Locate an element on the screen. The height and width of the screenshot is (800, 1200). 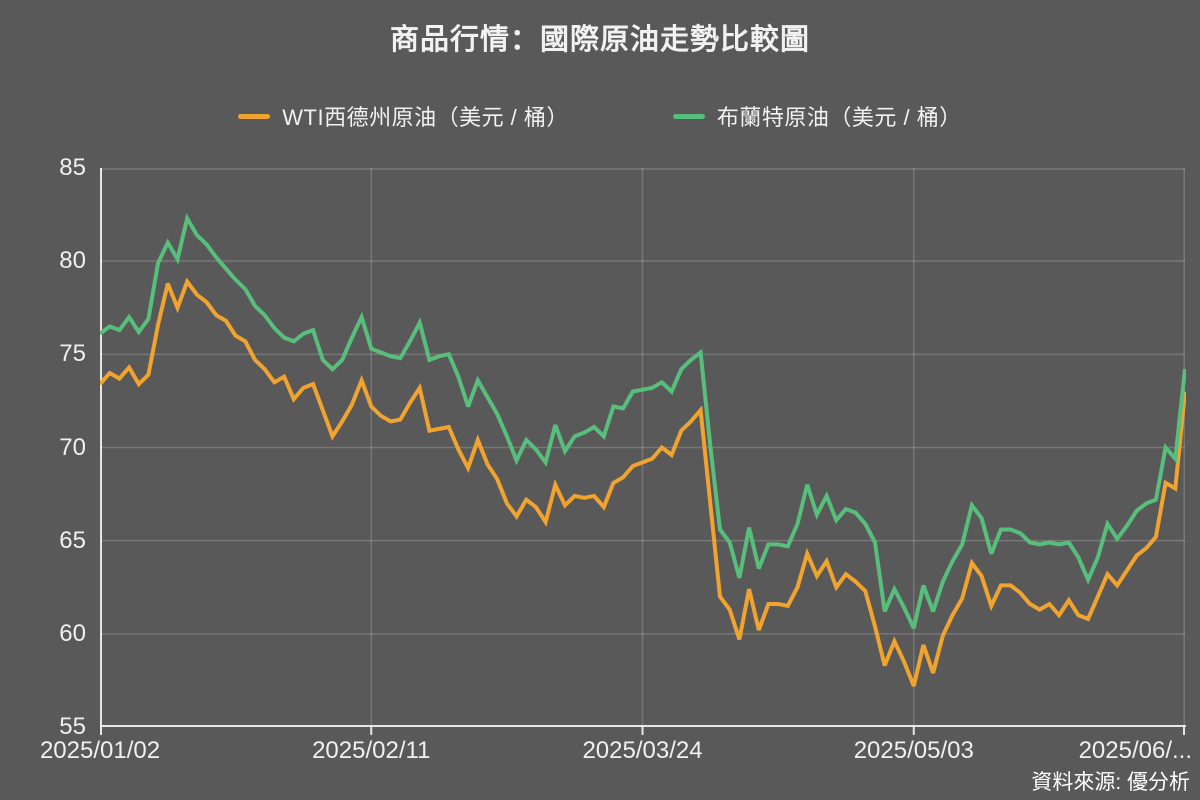
y-axis-label: 75 is located at coordinates (72, 354).